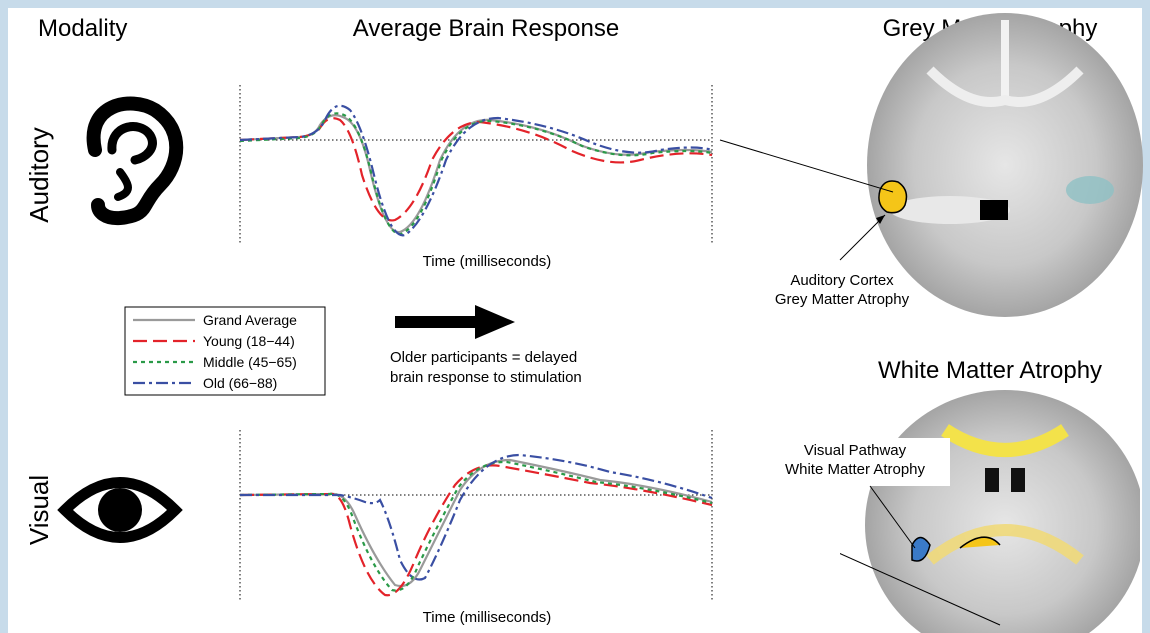 This screenshot has height=633, width=1150. Describe the element at coordinates (39, 174) in the screenshot. I see `row-label: Auditory` at that location.